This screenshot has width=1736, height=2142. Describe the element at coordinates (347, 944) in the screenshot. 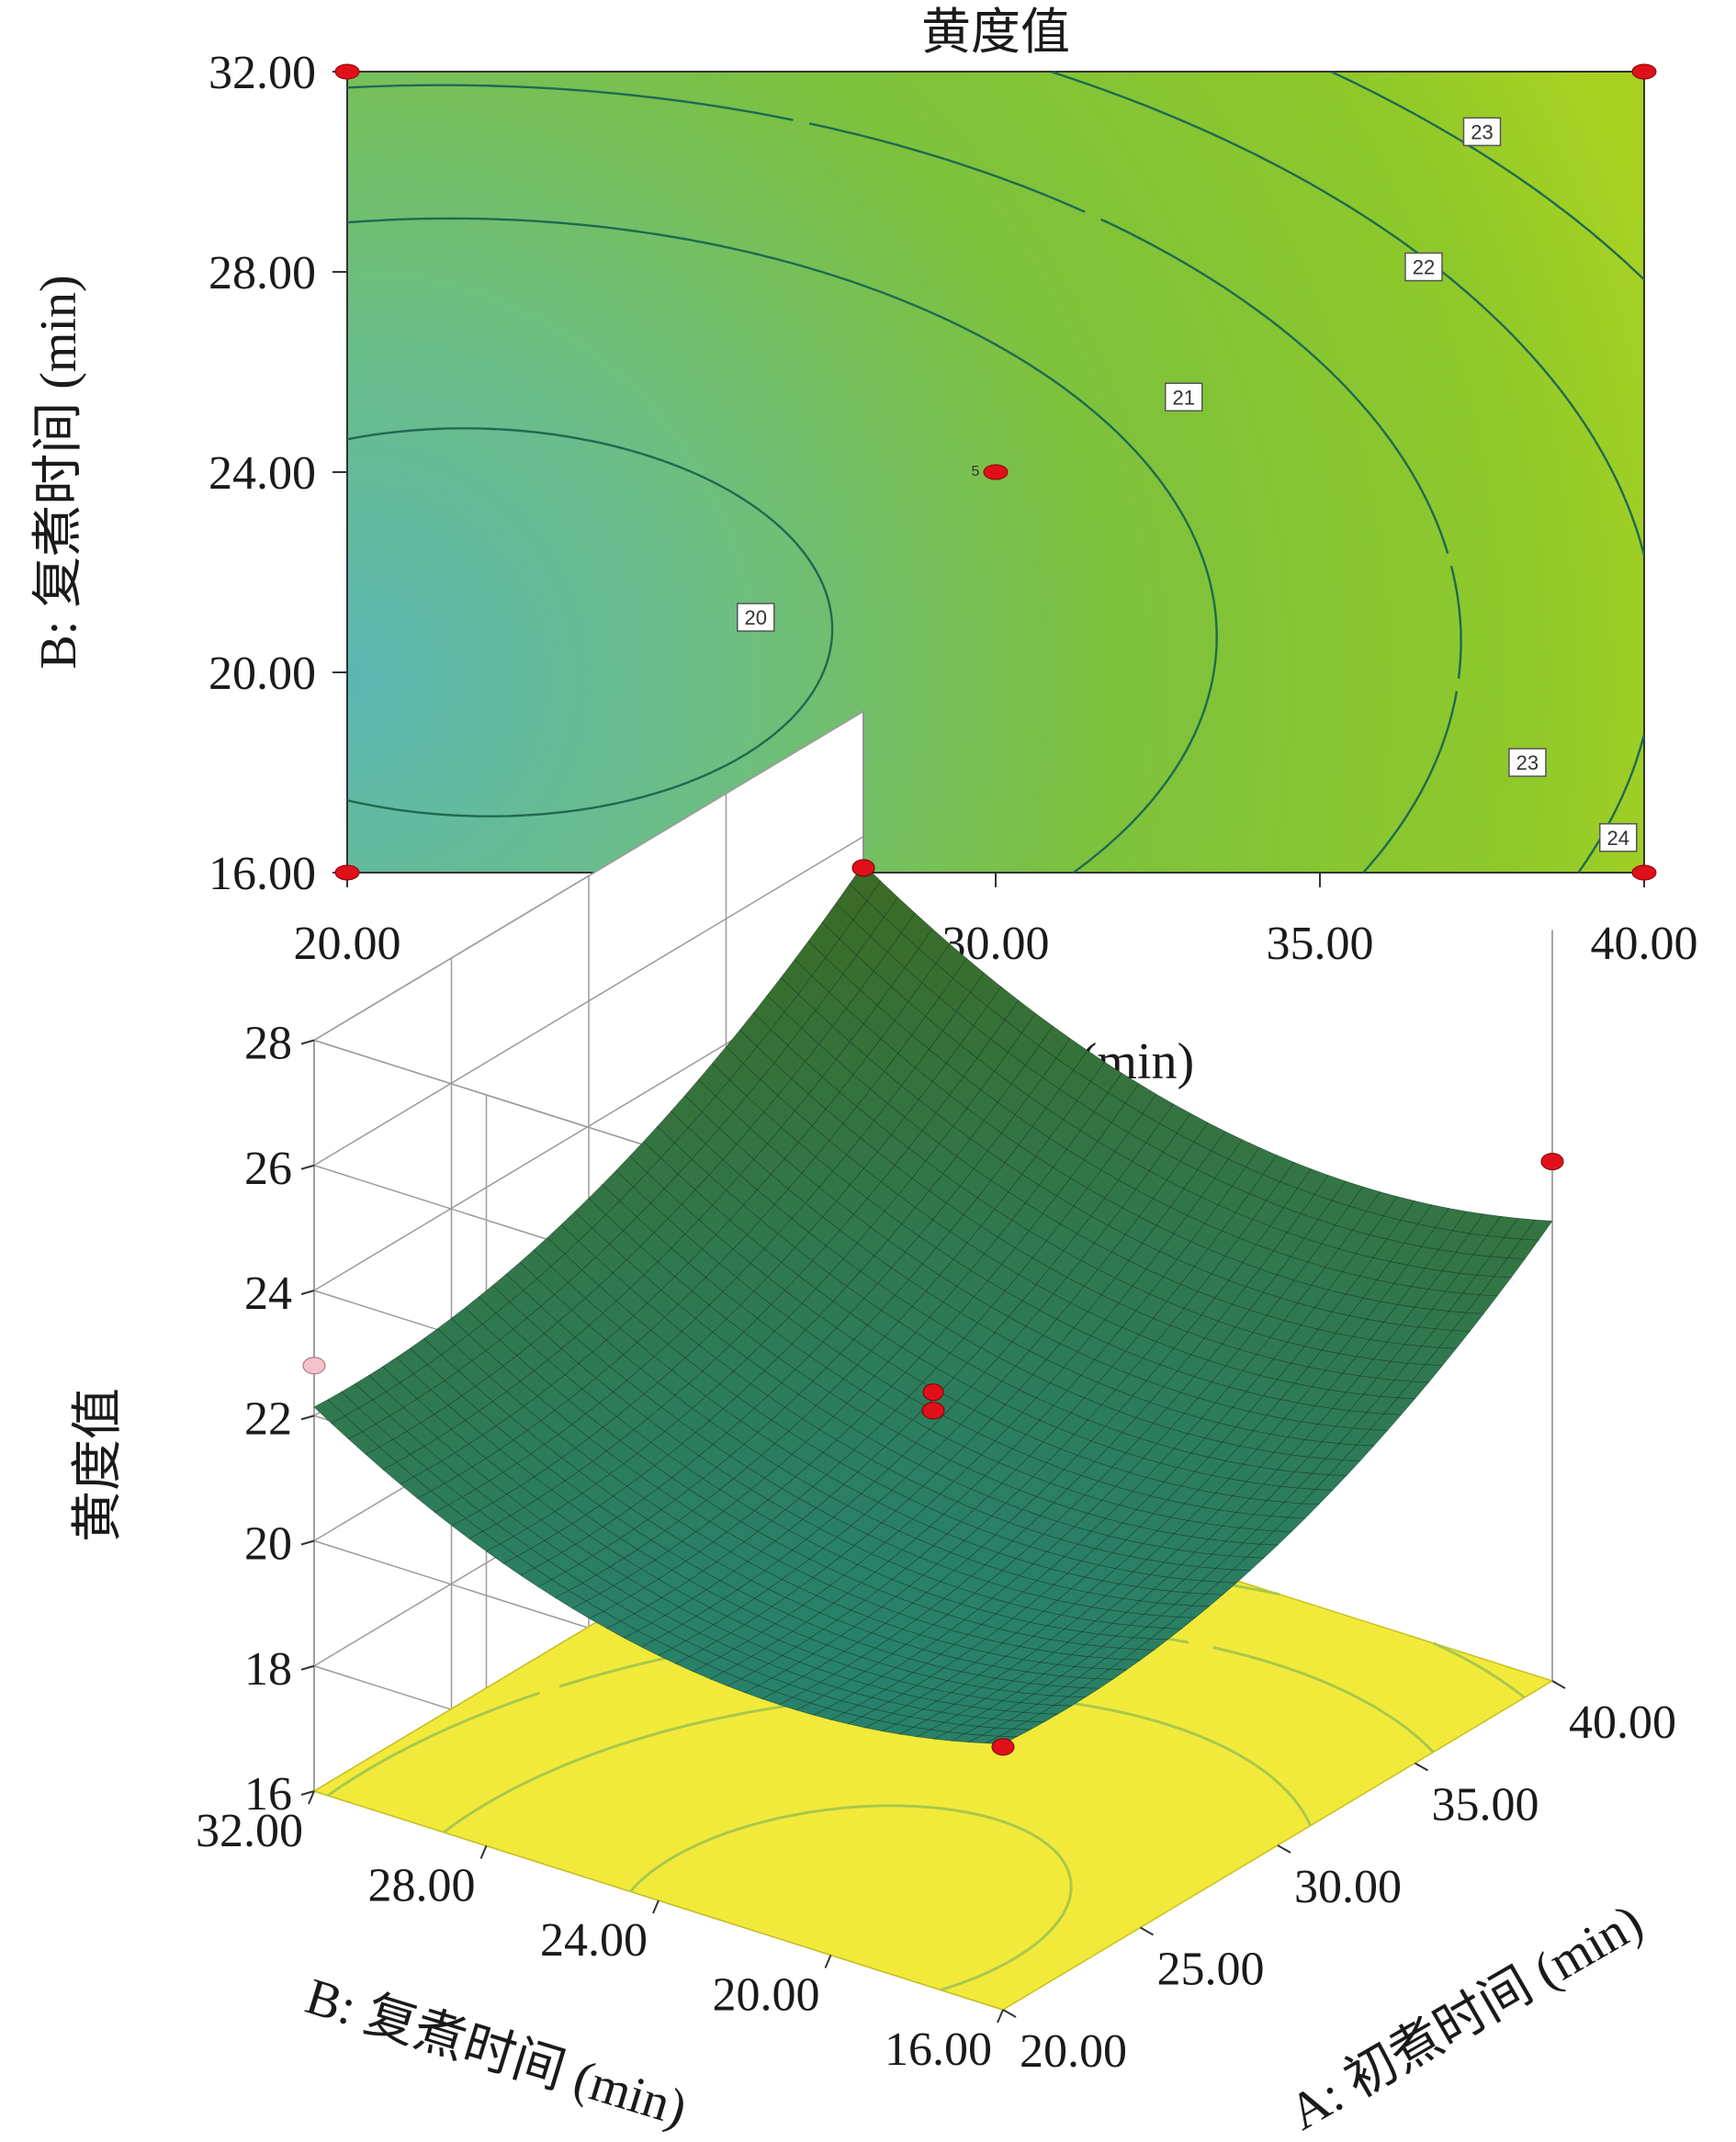

I see `x-tick-label: 20.00` at that location.